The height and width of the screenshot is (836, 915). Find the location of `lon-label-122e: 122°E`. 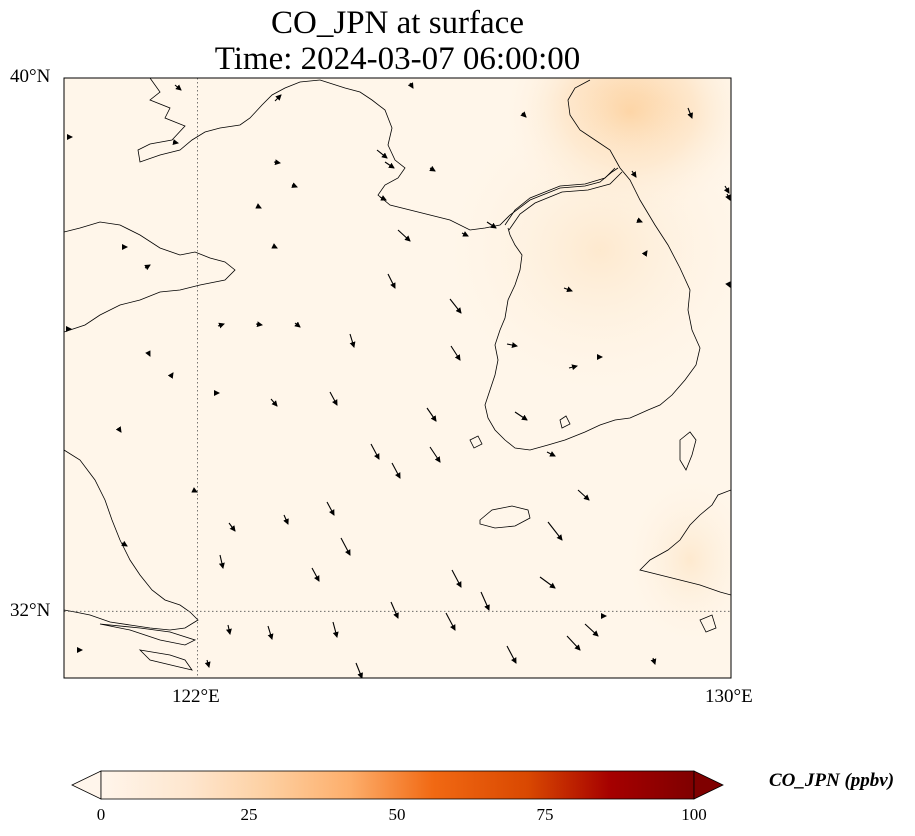

lon-label-122e: 122°E is located at coordinates (196, 696).